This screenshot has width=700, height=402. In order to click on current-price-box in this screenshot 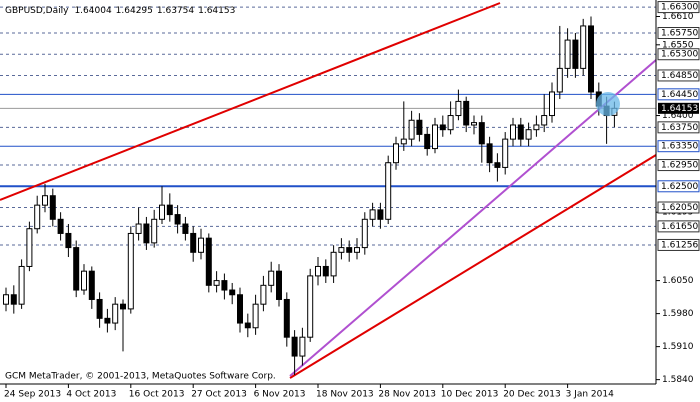, I will do `click(678, 108)`.